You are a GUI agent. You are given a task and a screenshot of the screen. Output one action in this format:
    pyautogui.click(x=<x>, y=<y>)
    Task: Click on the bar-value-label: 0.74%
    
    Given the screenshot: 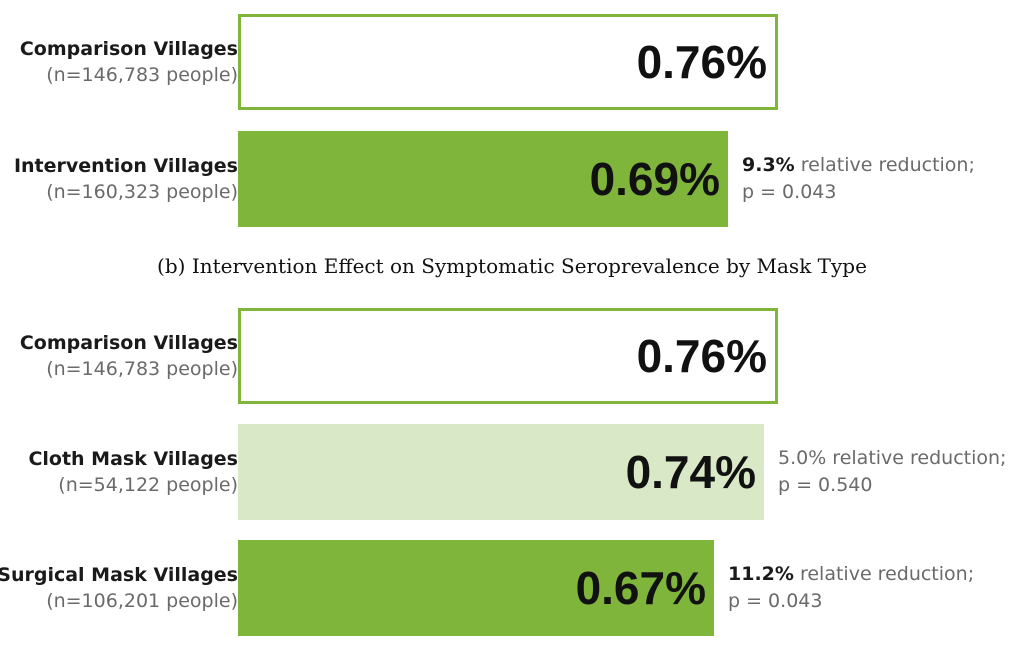 What is the action you would take?
    pyautogui.click(x=690, y=472)
    